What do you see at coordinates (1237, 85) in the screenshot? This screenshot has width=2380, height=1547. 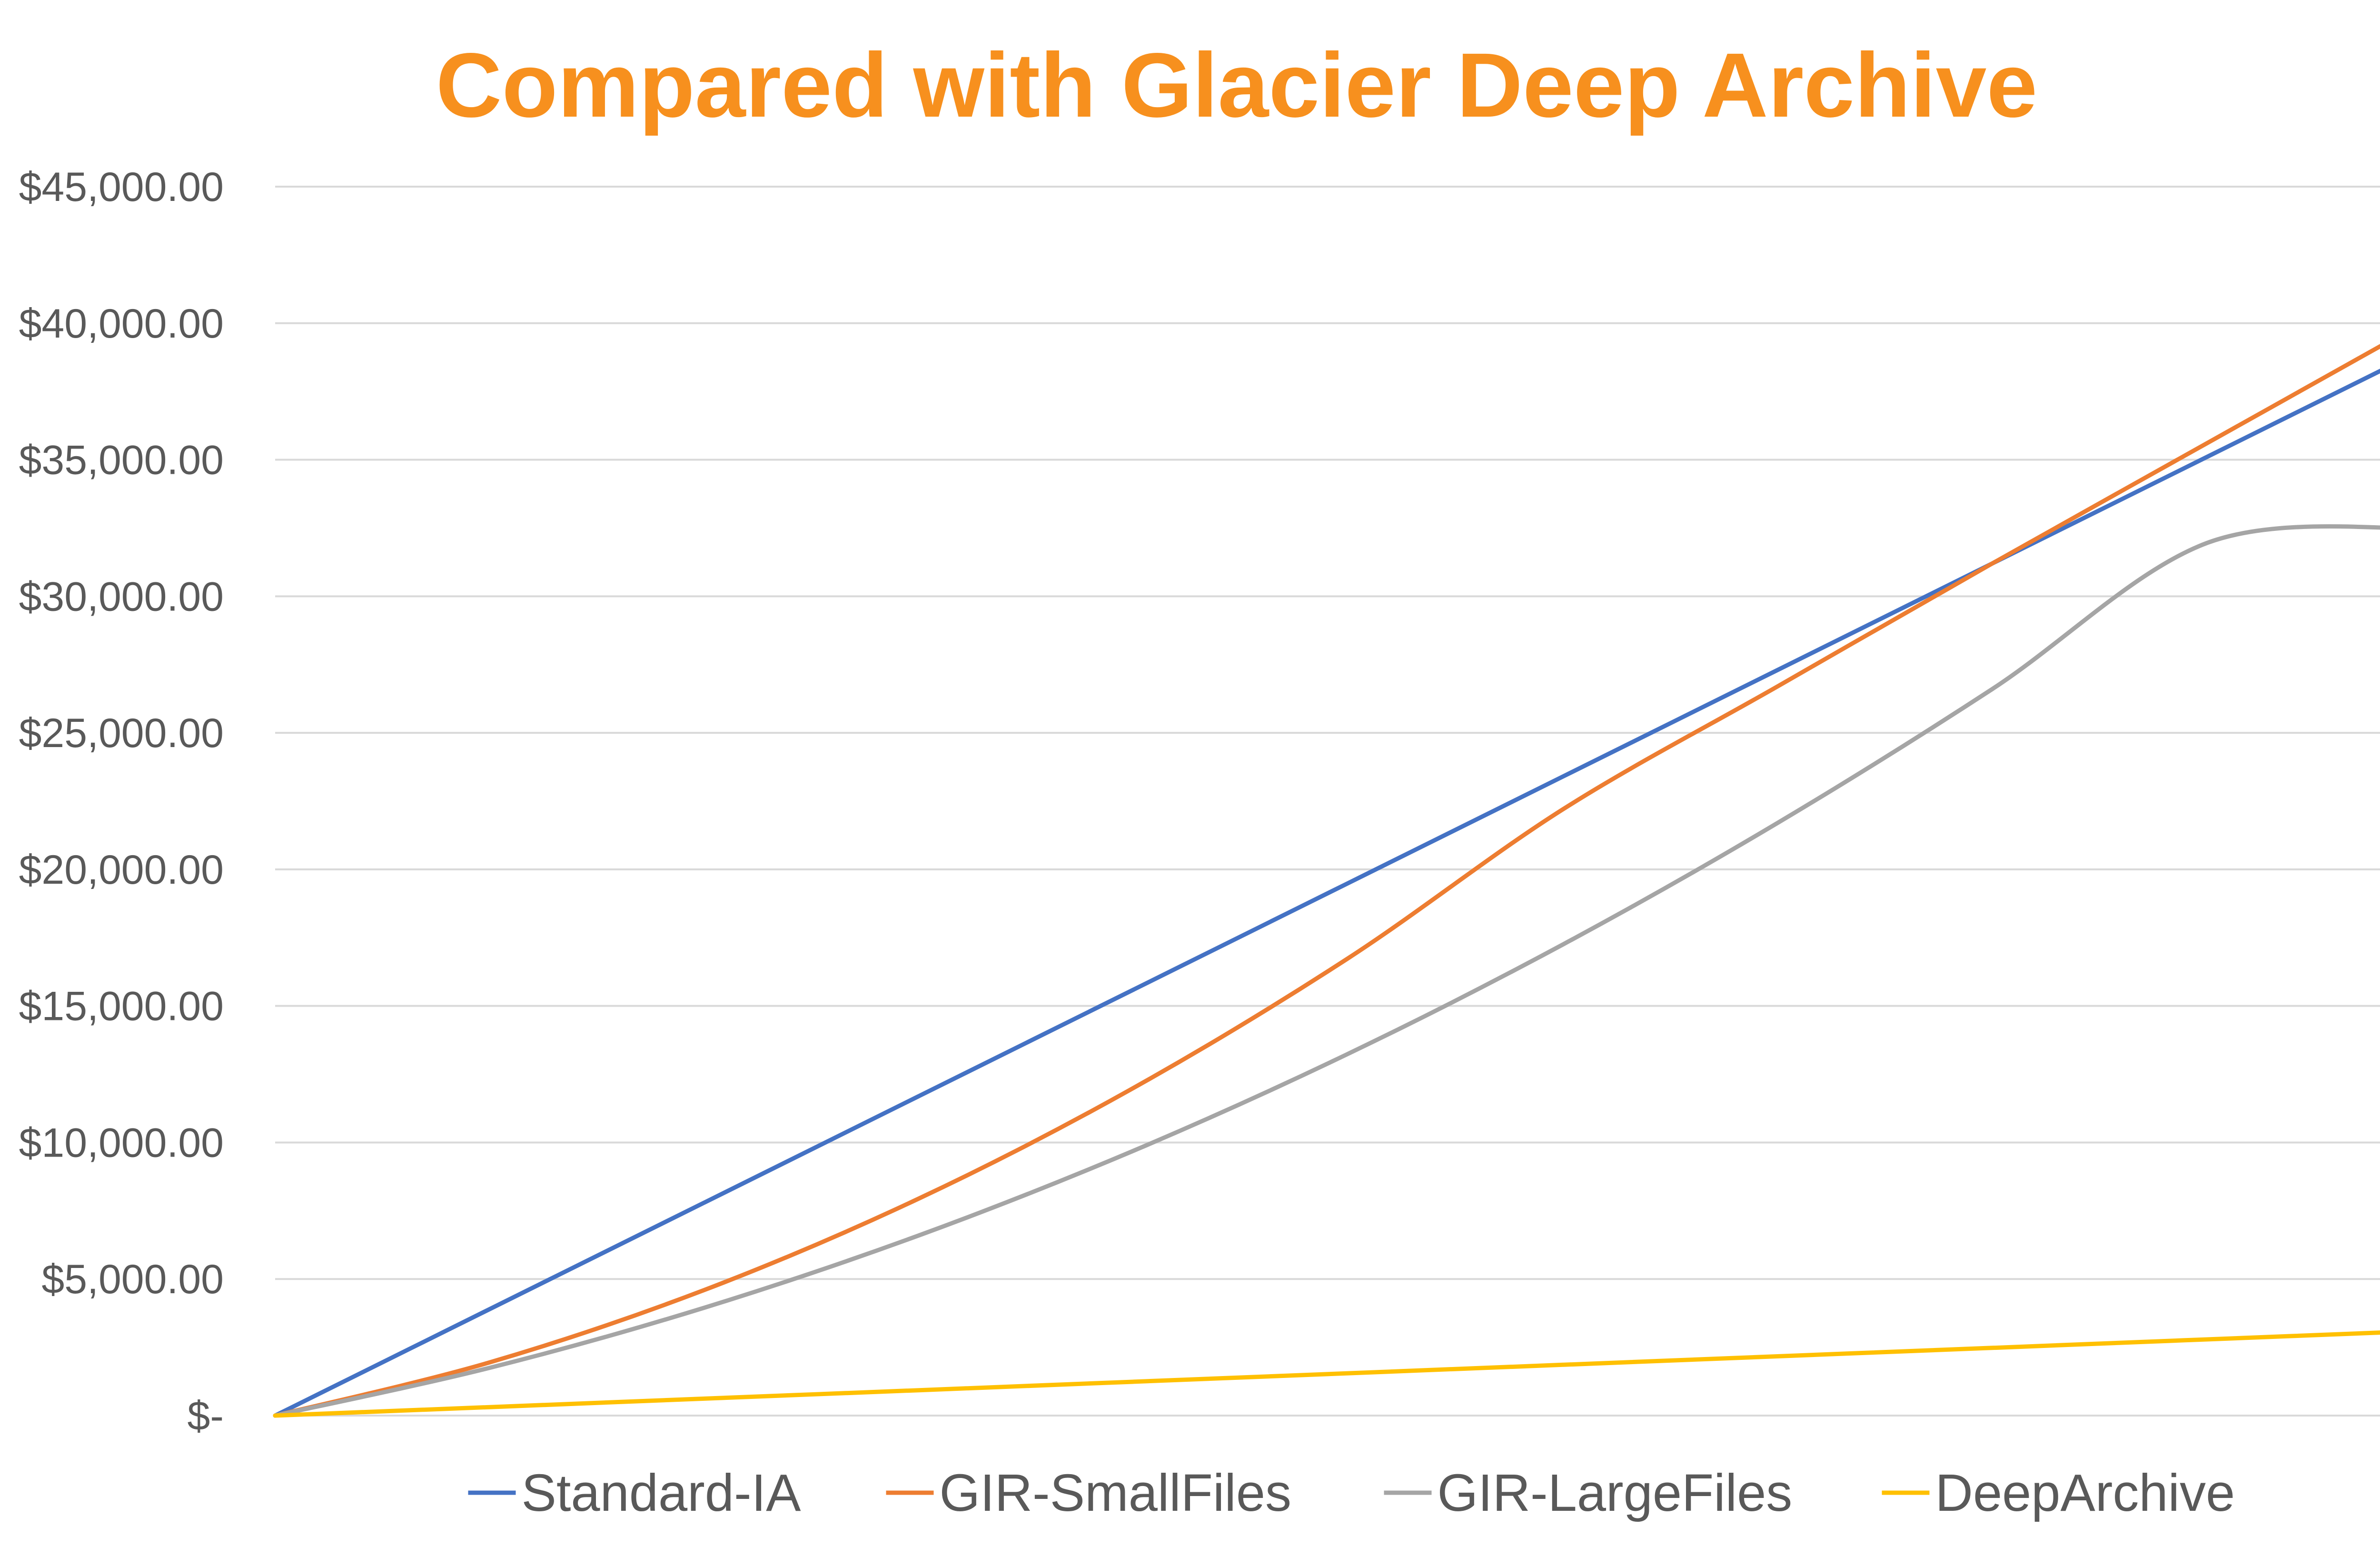 I see `chart-title: Compared with Glacier Deep Archive` at bounding box center [1237, 85].